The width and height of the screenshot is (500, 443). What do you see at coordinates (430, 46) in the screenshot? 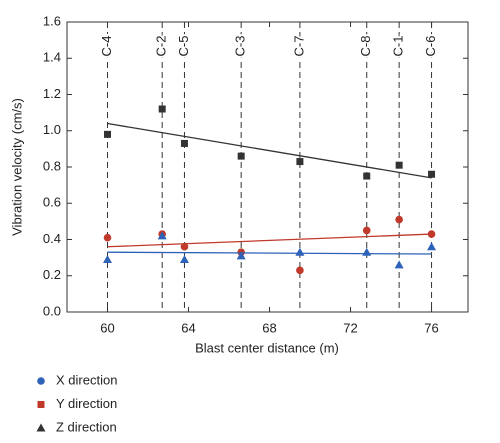
I see `station-label: C-6` at bounding box center [430, 46].